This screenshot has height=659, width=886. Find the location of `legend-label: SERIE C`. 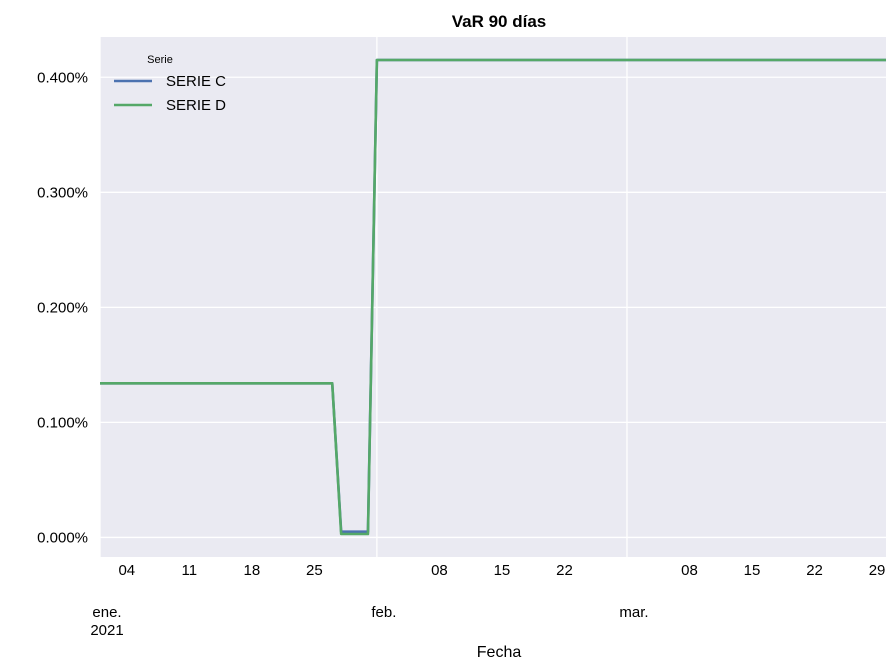

legend-label: SERIE C is located at coordinates (196, 81).